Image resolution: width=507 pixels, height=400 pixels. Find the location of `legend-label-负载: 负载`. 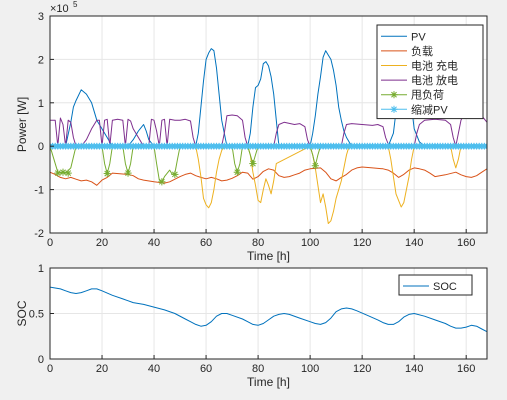

legend-label-负载: 负载 is located at coordinates (422, 51).